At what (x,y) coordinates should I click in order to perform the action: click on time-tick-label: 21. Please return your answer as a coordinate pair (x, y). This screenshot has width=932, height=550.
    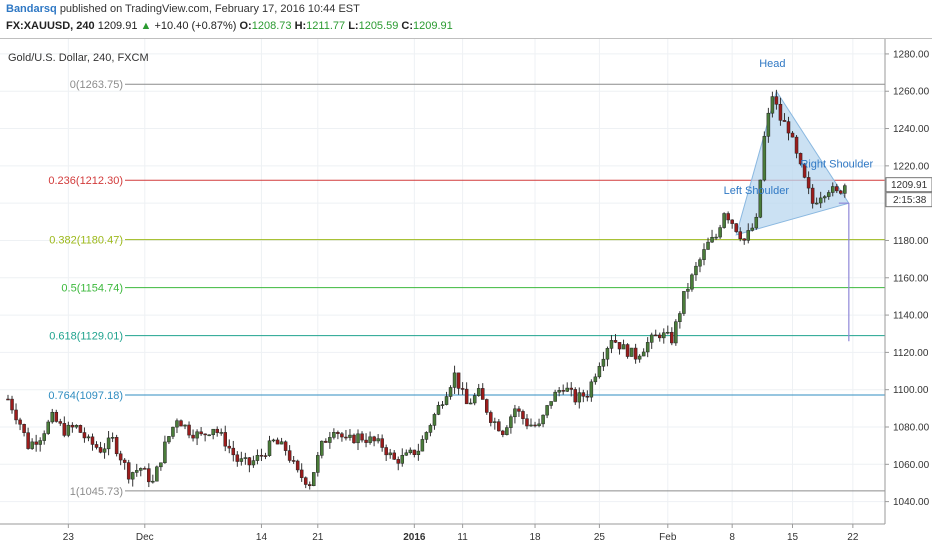
    Looking at the image, I should click on (318, 537).